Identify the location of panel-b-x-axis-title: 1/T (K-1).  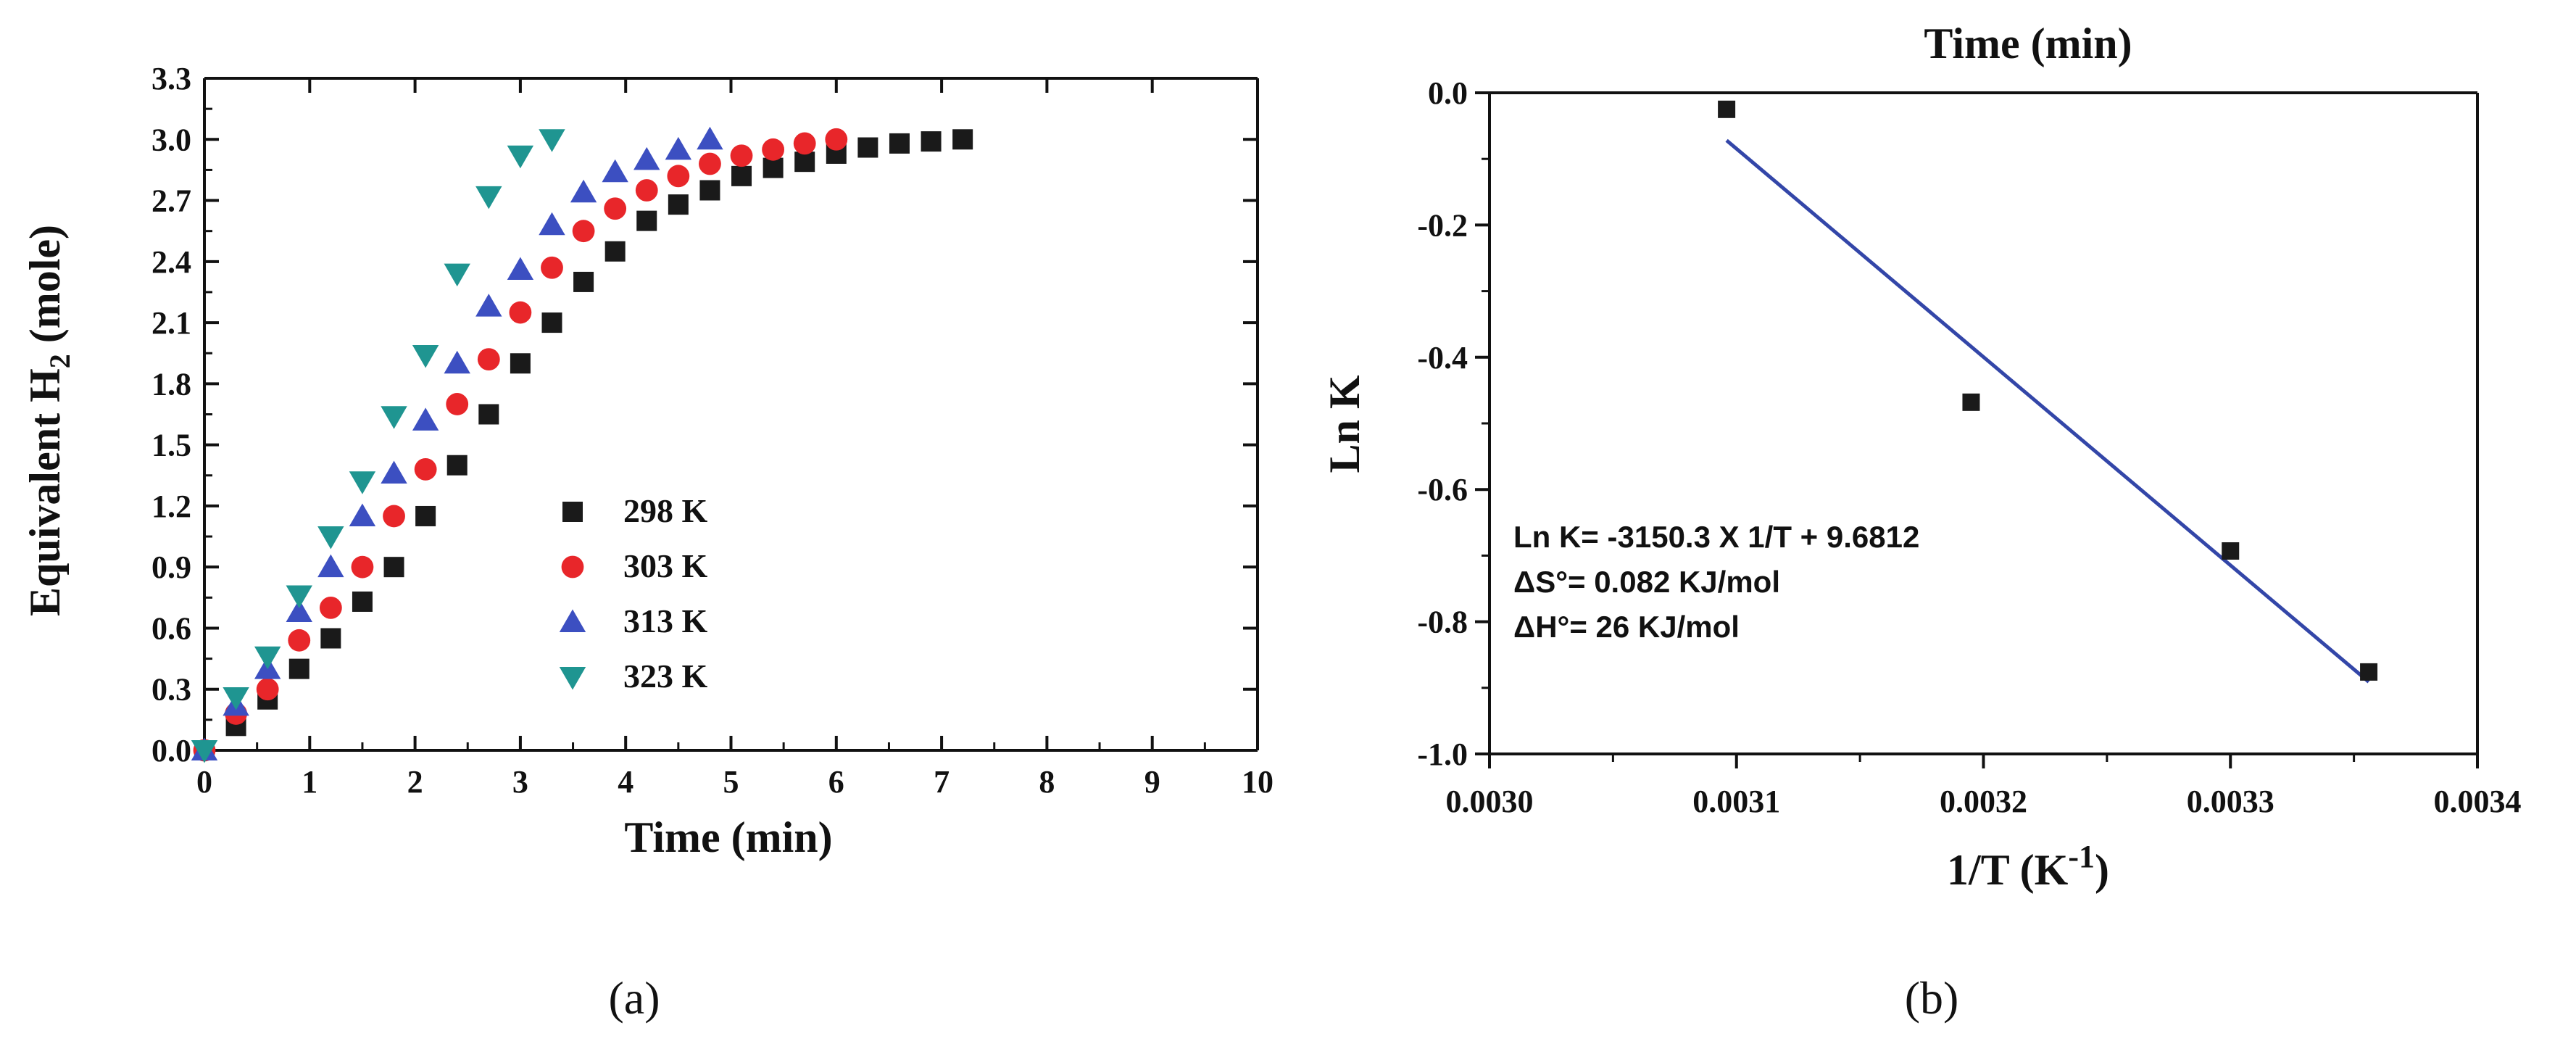
(2028, 866).